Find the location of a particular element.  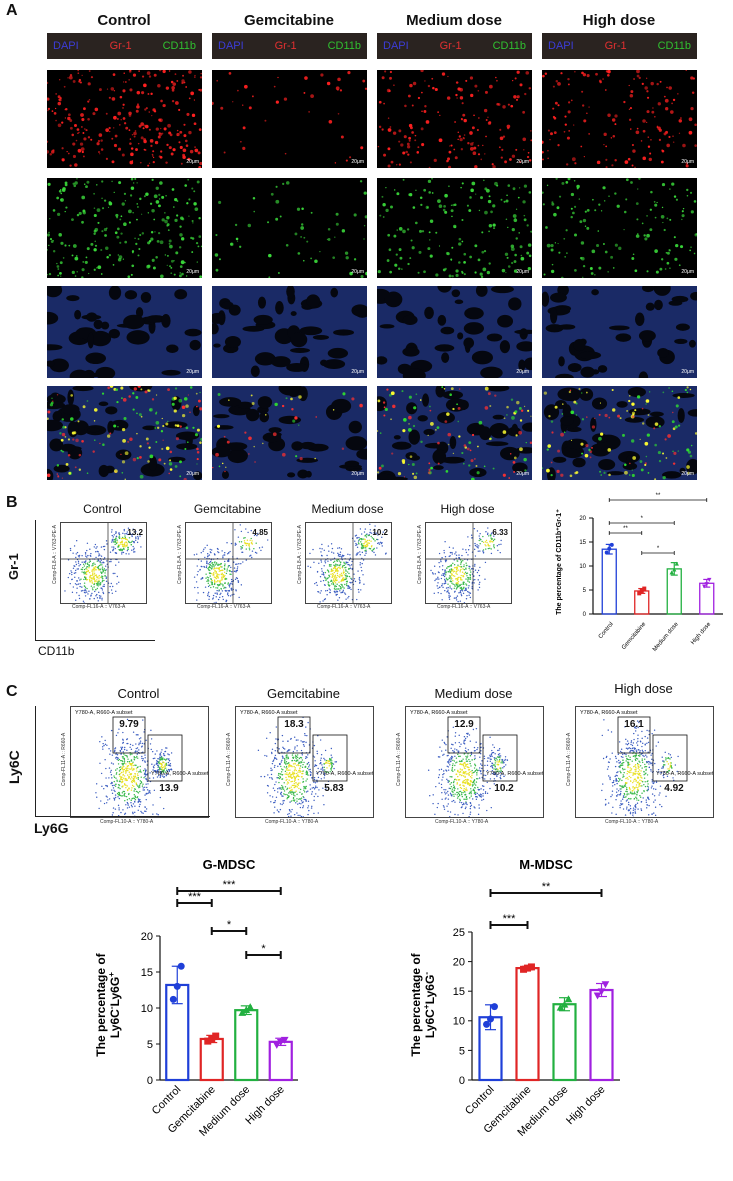

micrograph-r2-c3: 20μm is located at coordinates (619, 332).